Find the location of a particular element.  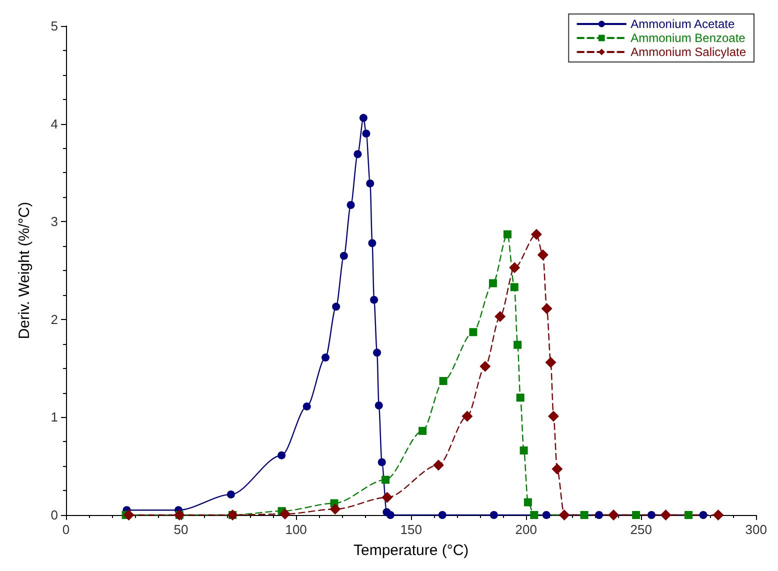

legend-label: Ammonium Acetate is located at coordinates (682, 24).